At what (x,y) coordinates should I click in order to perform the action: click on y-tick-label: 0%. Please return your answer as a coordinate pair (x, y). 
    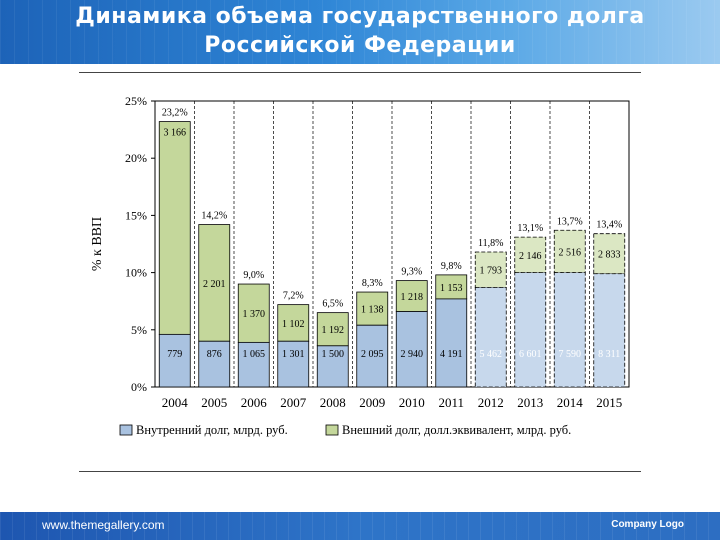
    Looking at the image, I should click on (139, 387).